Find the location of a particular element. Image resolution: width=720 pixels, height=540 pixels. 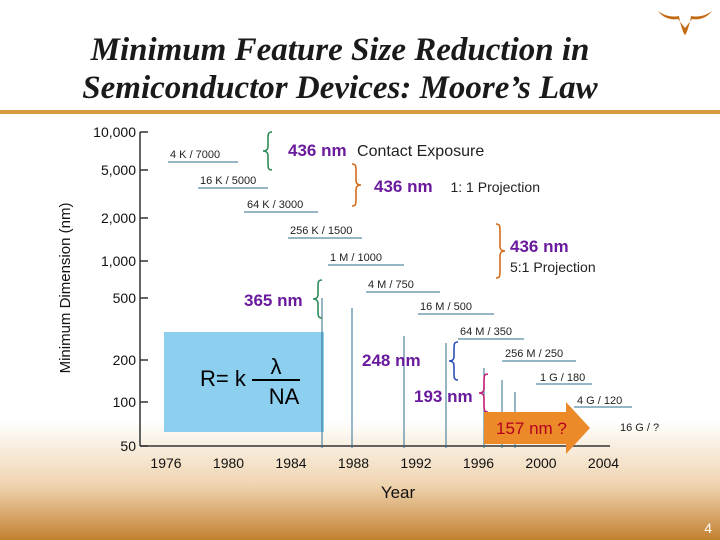

x-tick-label: 1988 is located at coordinates (353, 463).